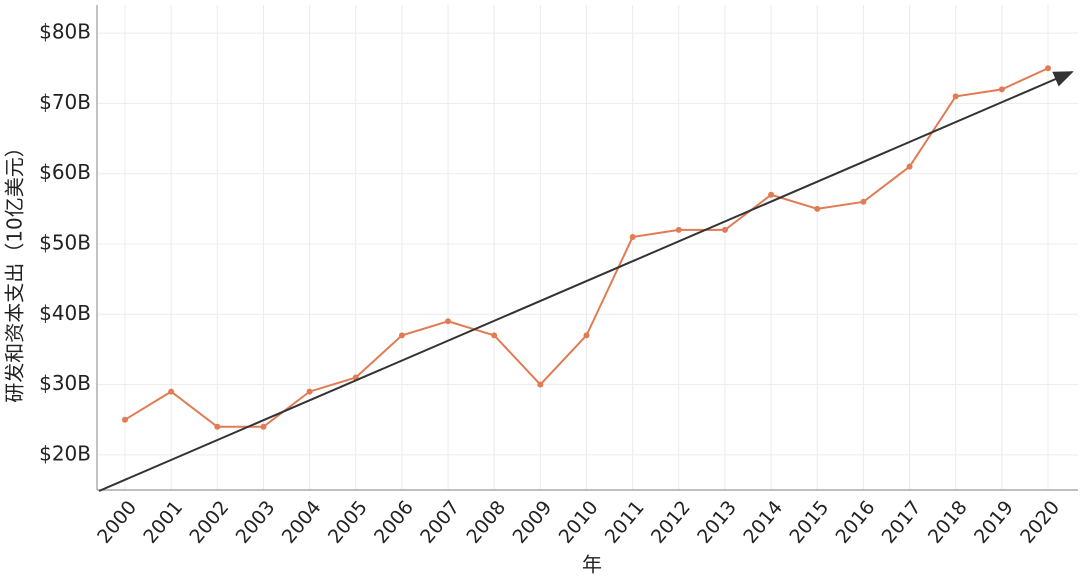 The image size is (1080, 579). Describe the element at coordinates (65, 32) in the screenshot. I see `y-tick-label: $80B` at that location.